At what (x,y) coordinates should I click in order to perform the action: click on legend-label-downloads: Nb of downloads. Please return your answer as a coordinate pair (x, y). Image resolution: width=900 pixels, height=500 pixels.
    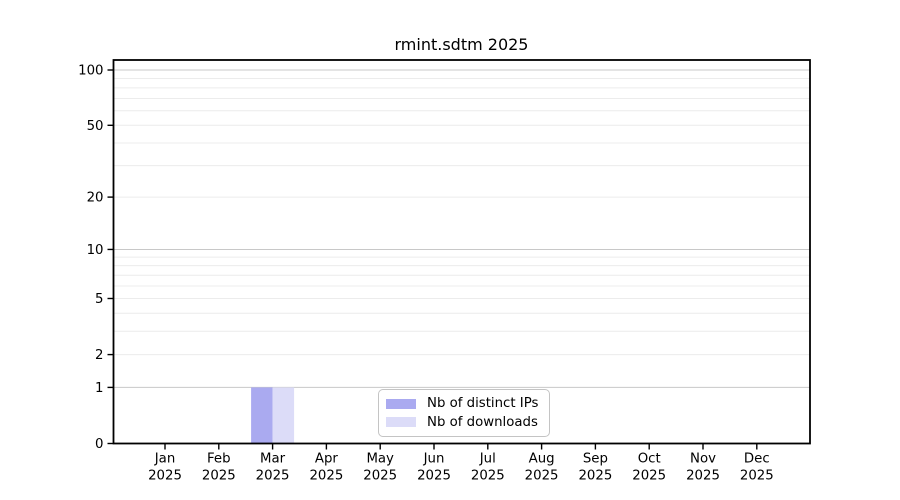
    Looking at the image, I should click on (482, 422).